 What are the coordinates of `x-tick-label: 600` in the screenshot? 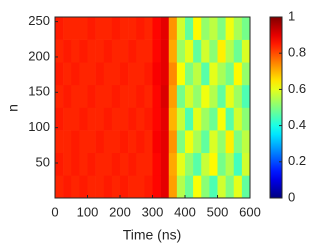 It's located at (250, 211).